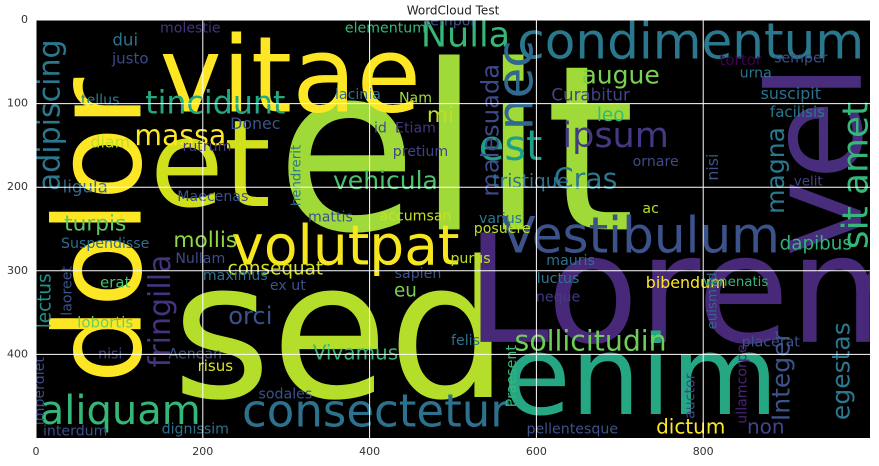 The width and height of the screenshot is (879, 466). What do you see at coordinates (591, 341) in the screenshot?
I see `word: sollicitudin` at bounding box center [591, 341].